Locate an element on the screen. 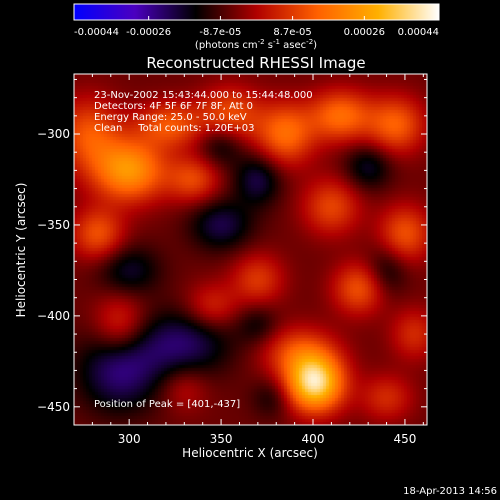  colorbar-tick-label: -0.00026 is located at coordinates (148, 32).